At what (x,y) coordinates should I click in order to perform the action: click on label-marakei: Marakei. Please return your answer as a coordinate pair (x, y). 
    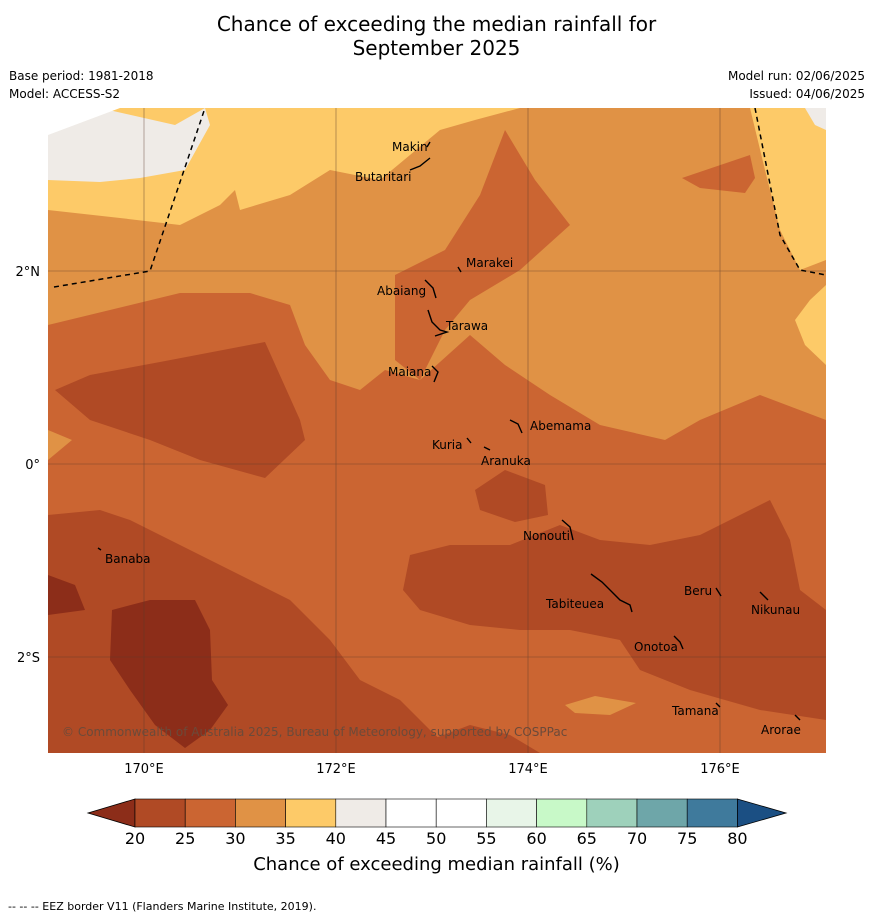
    Looking at the image, I should click on (489, 263).